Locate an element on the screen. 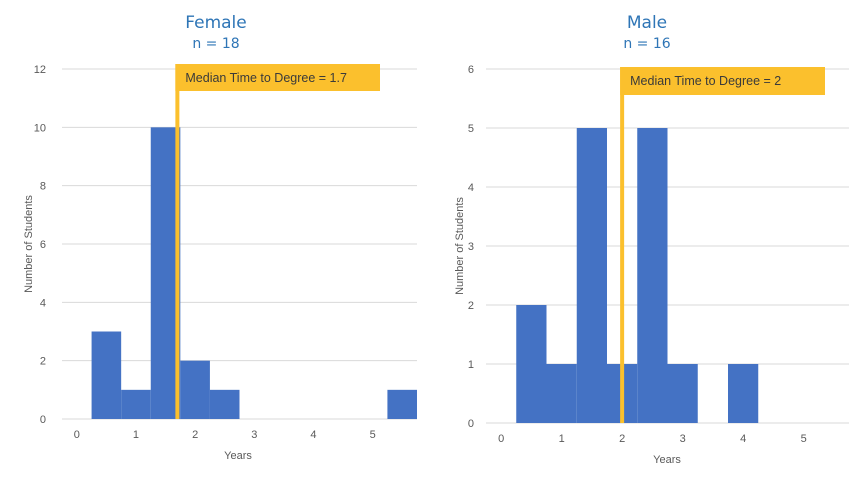 Image resolution: width=864 pixels, height=483 pixels. chart-subtitle: n = 16 is located at coordinates (646, 44).